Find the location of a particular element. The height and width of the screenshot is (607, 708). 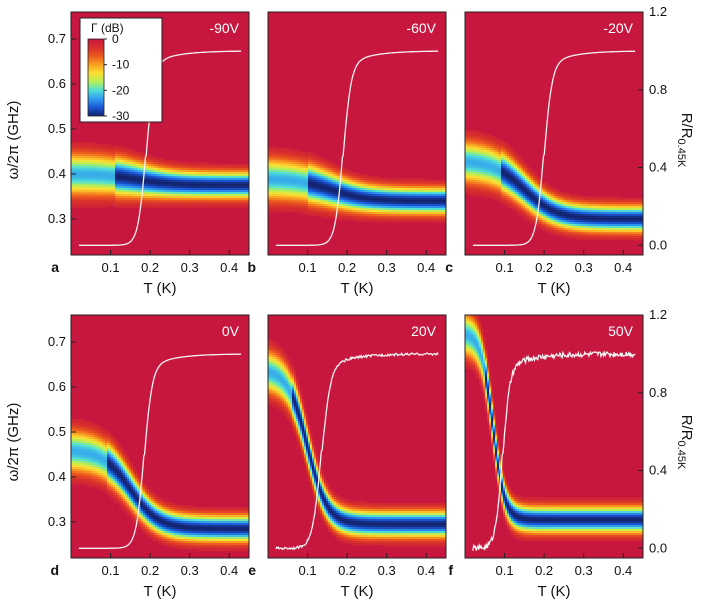

panel-letter-d: d is located at coordinates (54, 570).